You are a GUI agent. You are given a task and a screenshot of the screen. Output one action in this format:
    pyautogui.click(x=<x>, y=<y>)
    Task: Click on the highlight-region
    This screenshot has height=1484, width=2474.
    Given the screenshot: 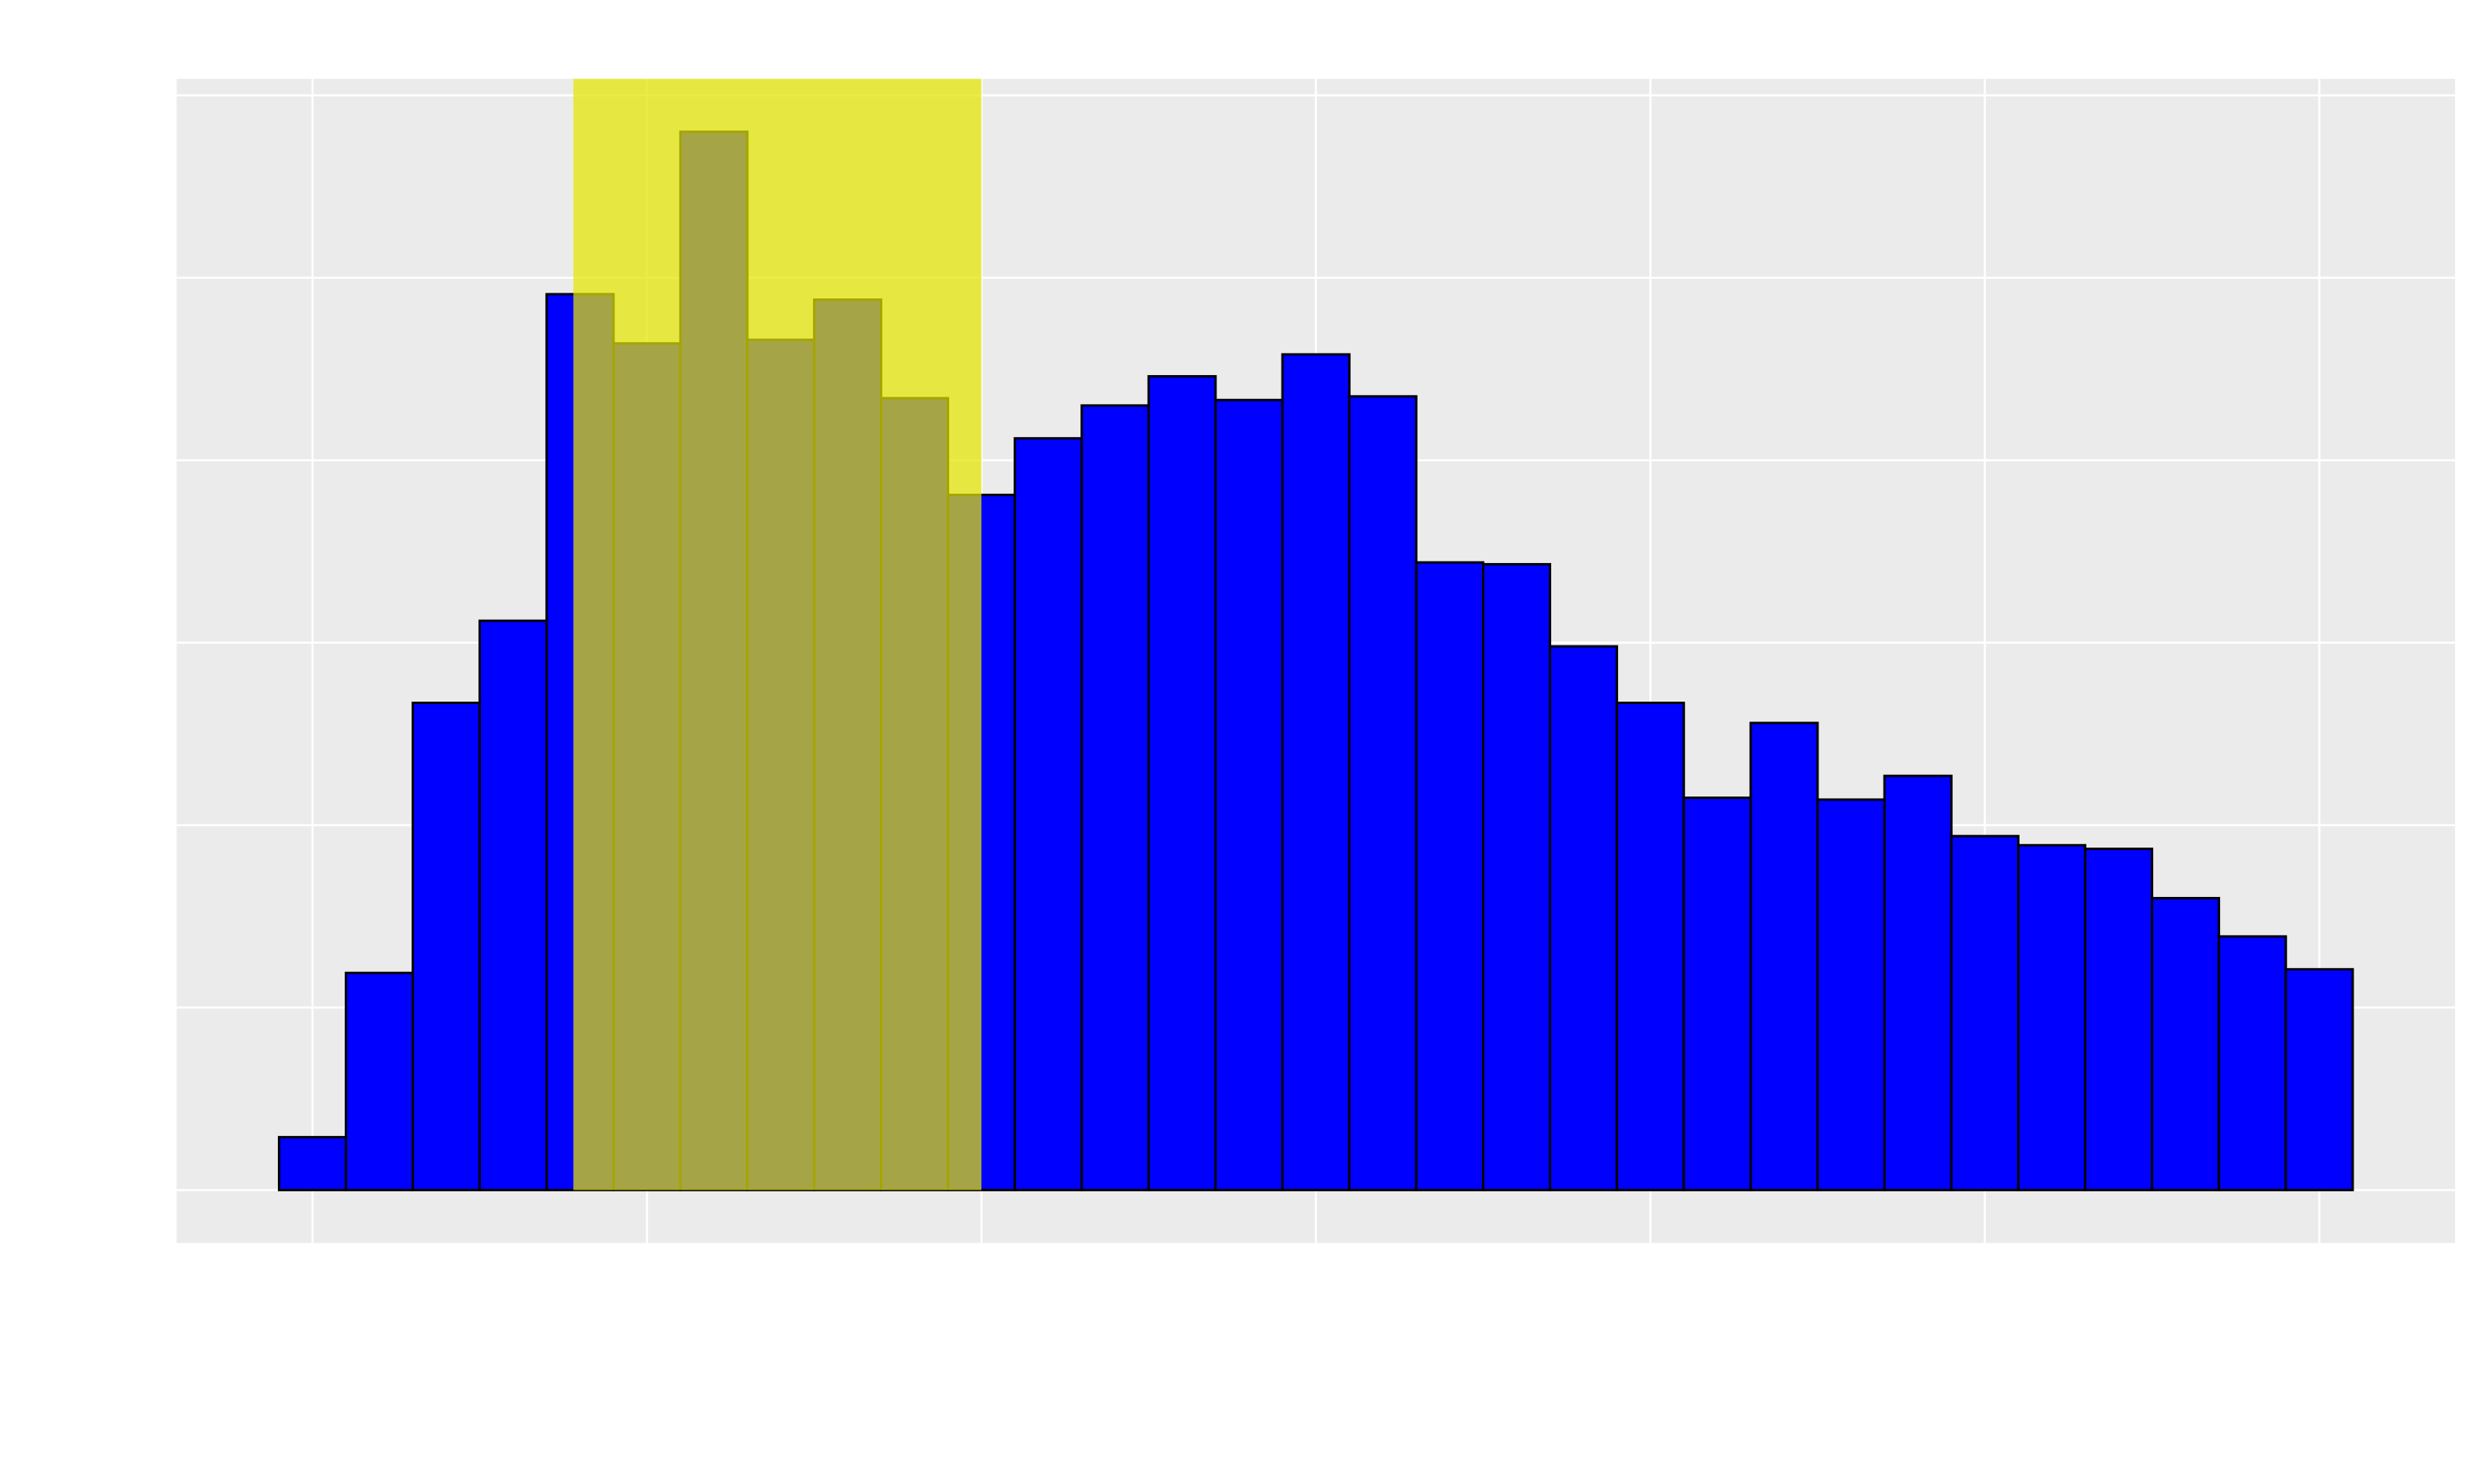 What is the action you would take?
    pyautogui.click(x=777, y=634)
    